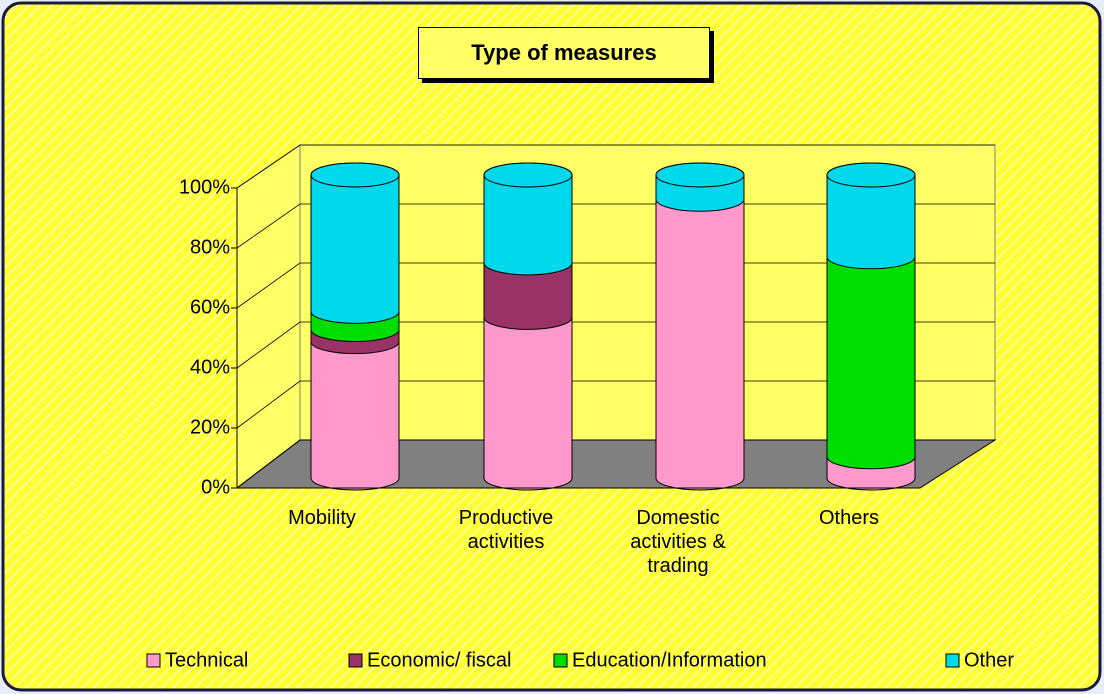 The image size is (1104, 694). Describe the element at coordinates (506, 530) in the screenshot. I see `x-tick-label: Productive activities` at that location.